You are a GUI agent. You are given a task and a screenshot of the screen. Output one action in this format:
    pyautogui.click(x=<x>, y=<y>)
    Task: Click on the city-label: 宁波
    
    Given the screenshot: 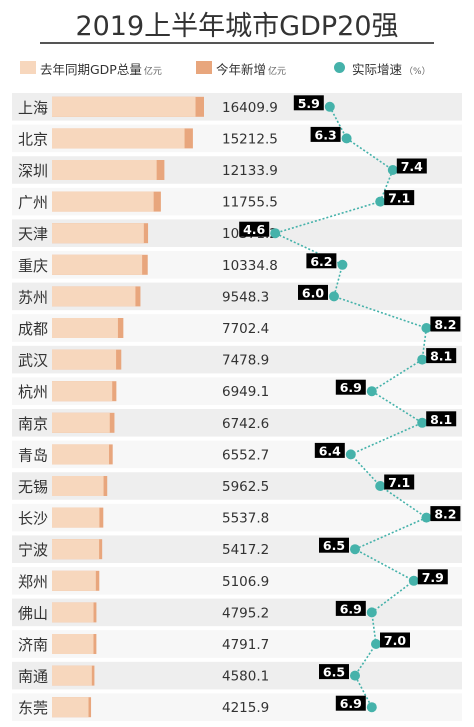 What is the action you would take?
    pyautogui.click(x=33, y=550)
    